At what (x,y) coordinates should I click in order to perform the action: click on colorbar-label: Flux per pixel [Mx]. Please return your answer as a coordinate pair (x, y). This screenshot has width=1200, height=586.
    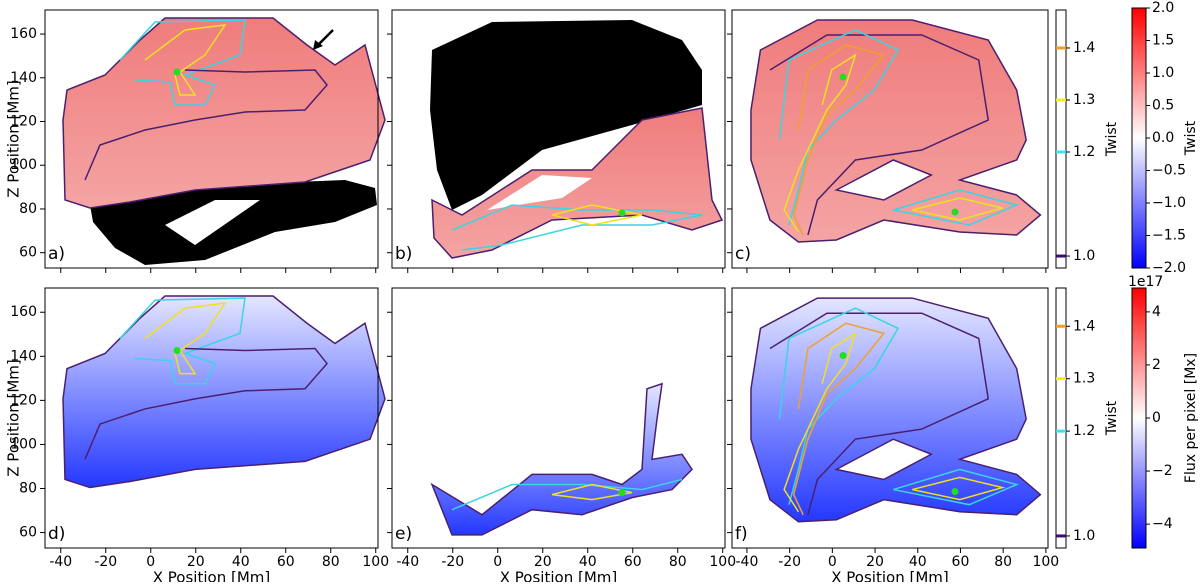
    Looking at the image, I should click on (1191, 418).